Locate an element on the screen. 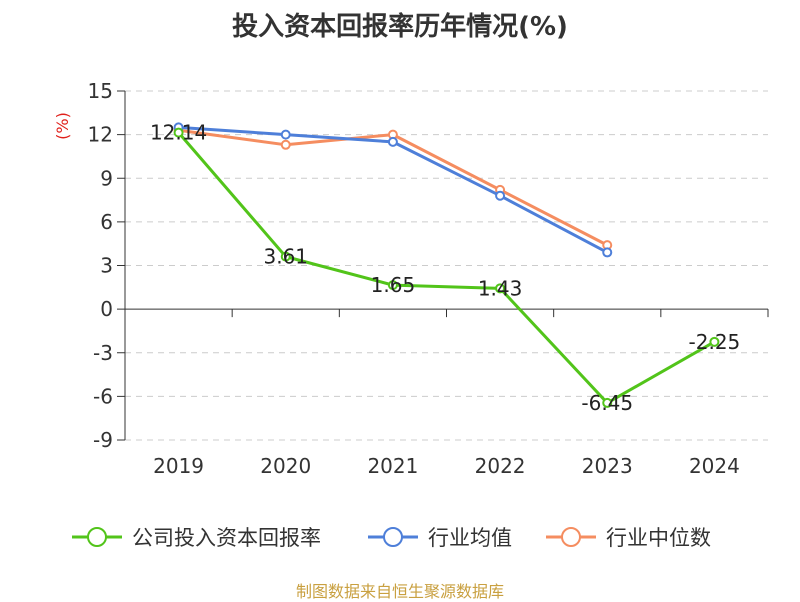  legend-label: 行业中位数 is located at coordinates (658, 538).